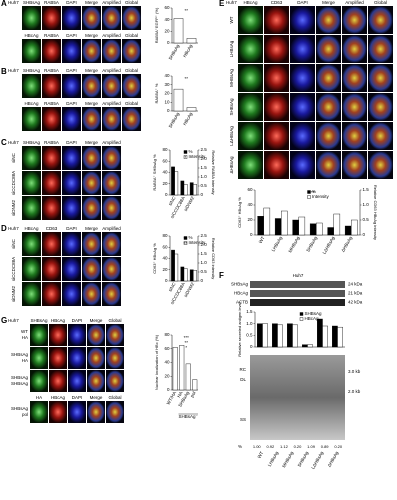  I want to click on y-tick-label: 80, so click(165, 235).